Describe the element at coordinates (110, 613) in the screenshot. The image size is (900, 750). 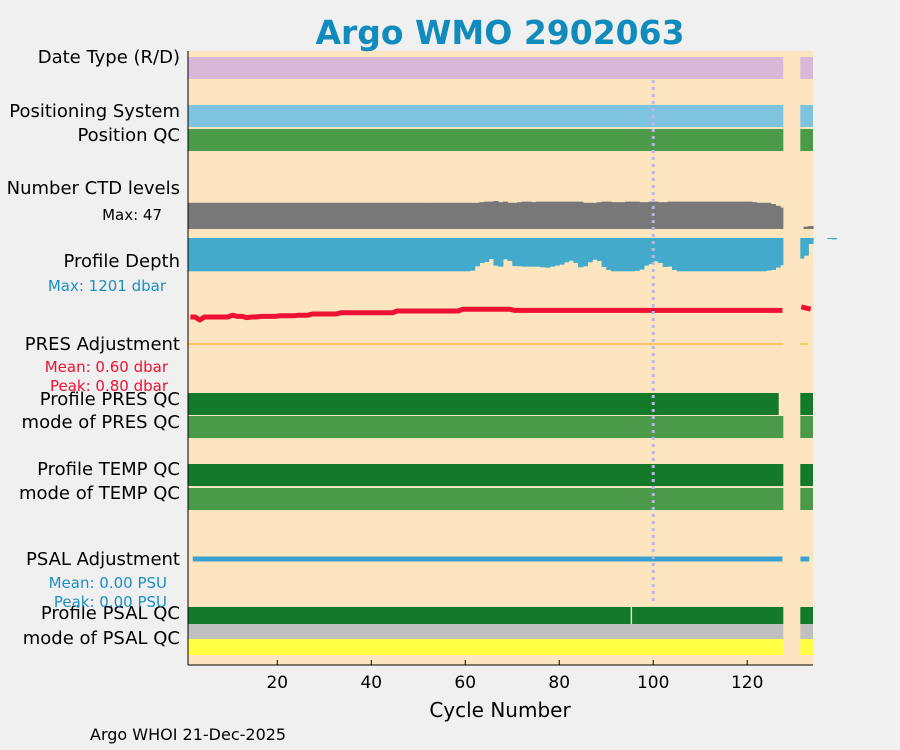
I see `row-label-7: Profile PSAL QC` at that location.